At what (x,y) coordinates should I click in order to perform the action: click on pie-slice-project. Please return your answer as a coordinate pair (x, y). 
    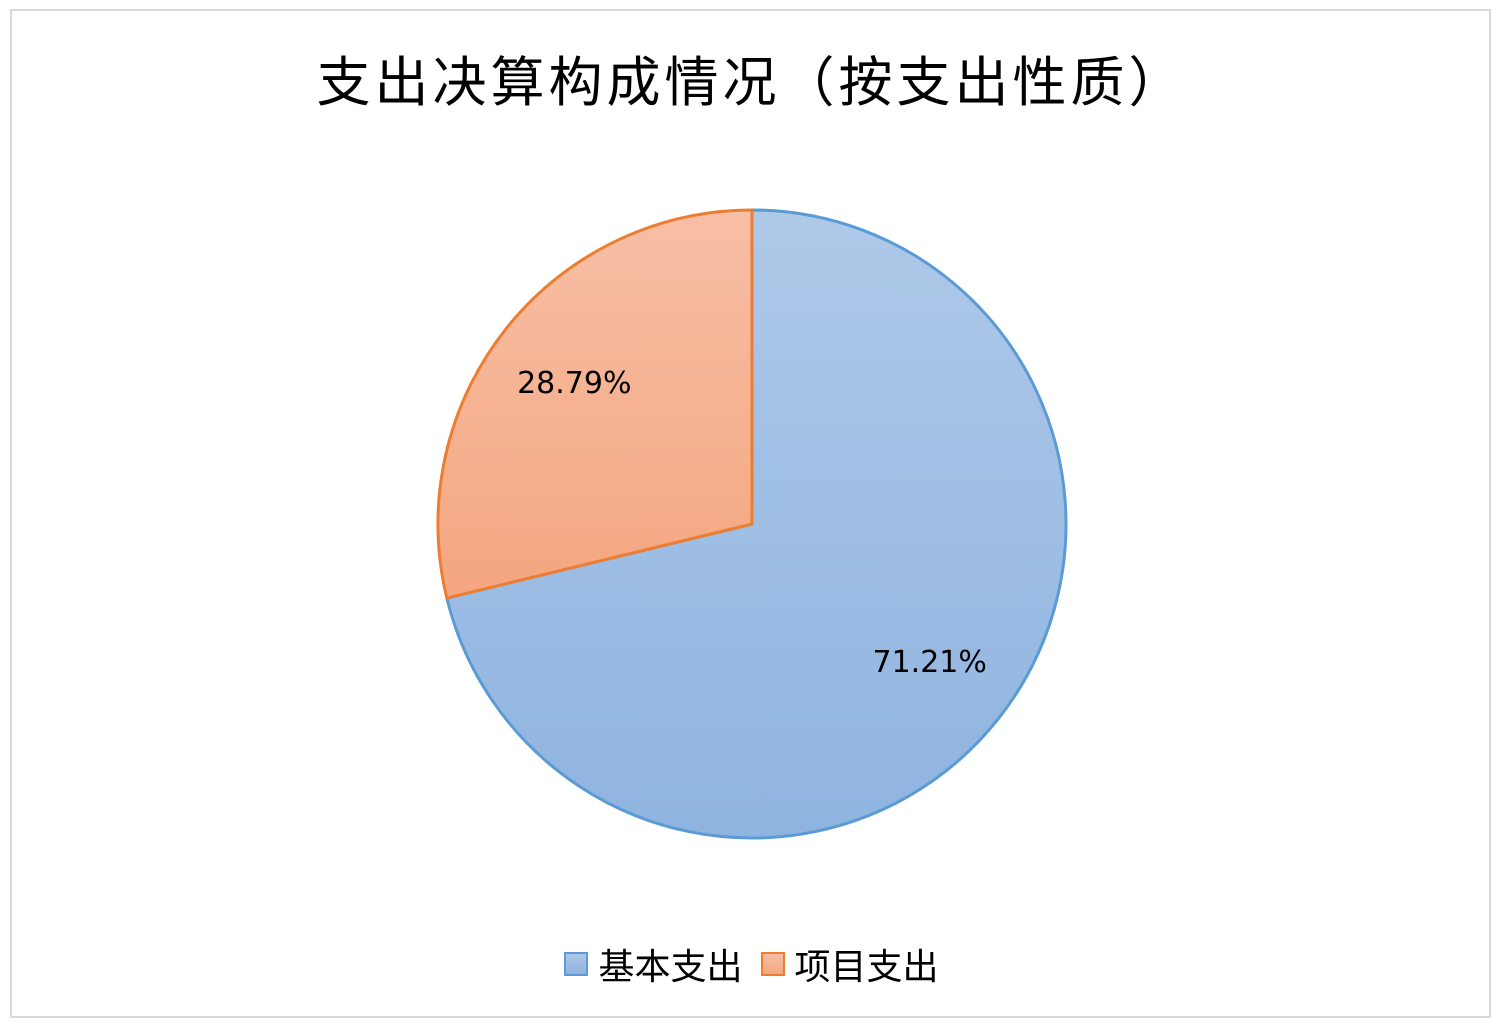
    Looking at the image, I should click on (595, 404).